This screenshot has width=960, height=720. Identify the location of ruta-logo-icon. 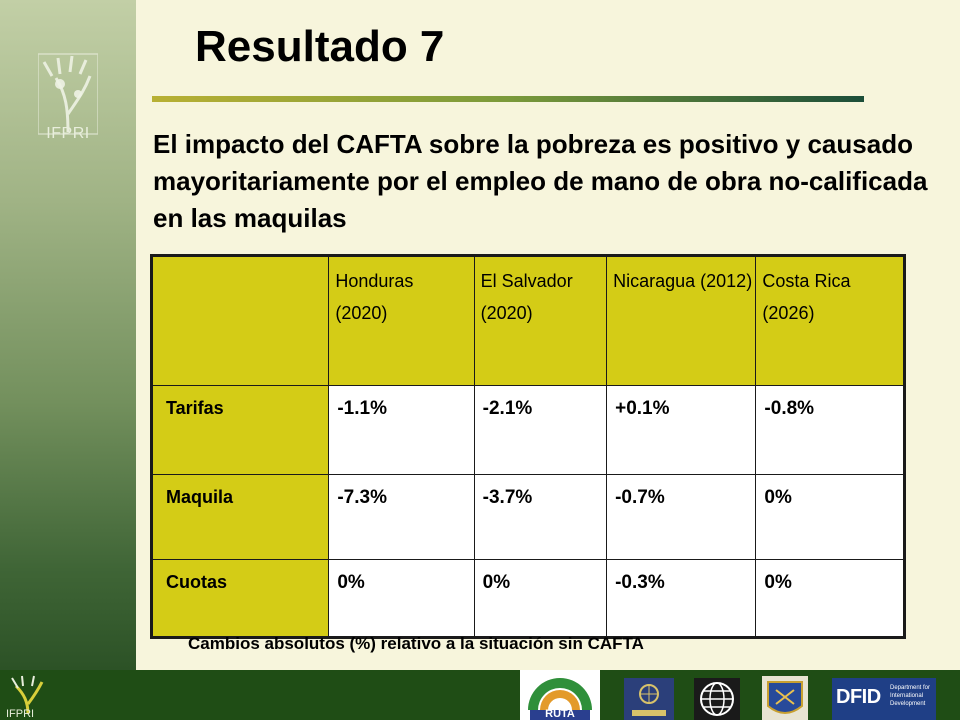
(560, 699).